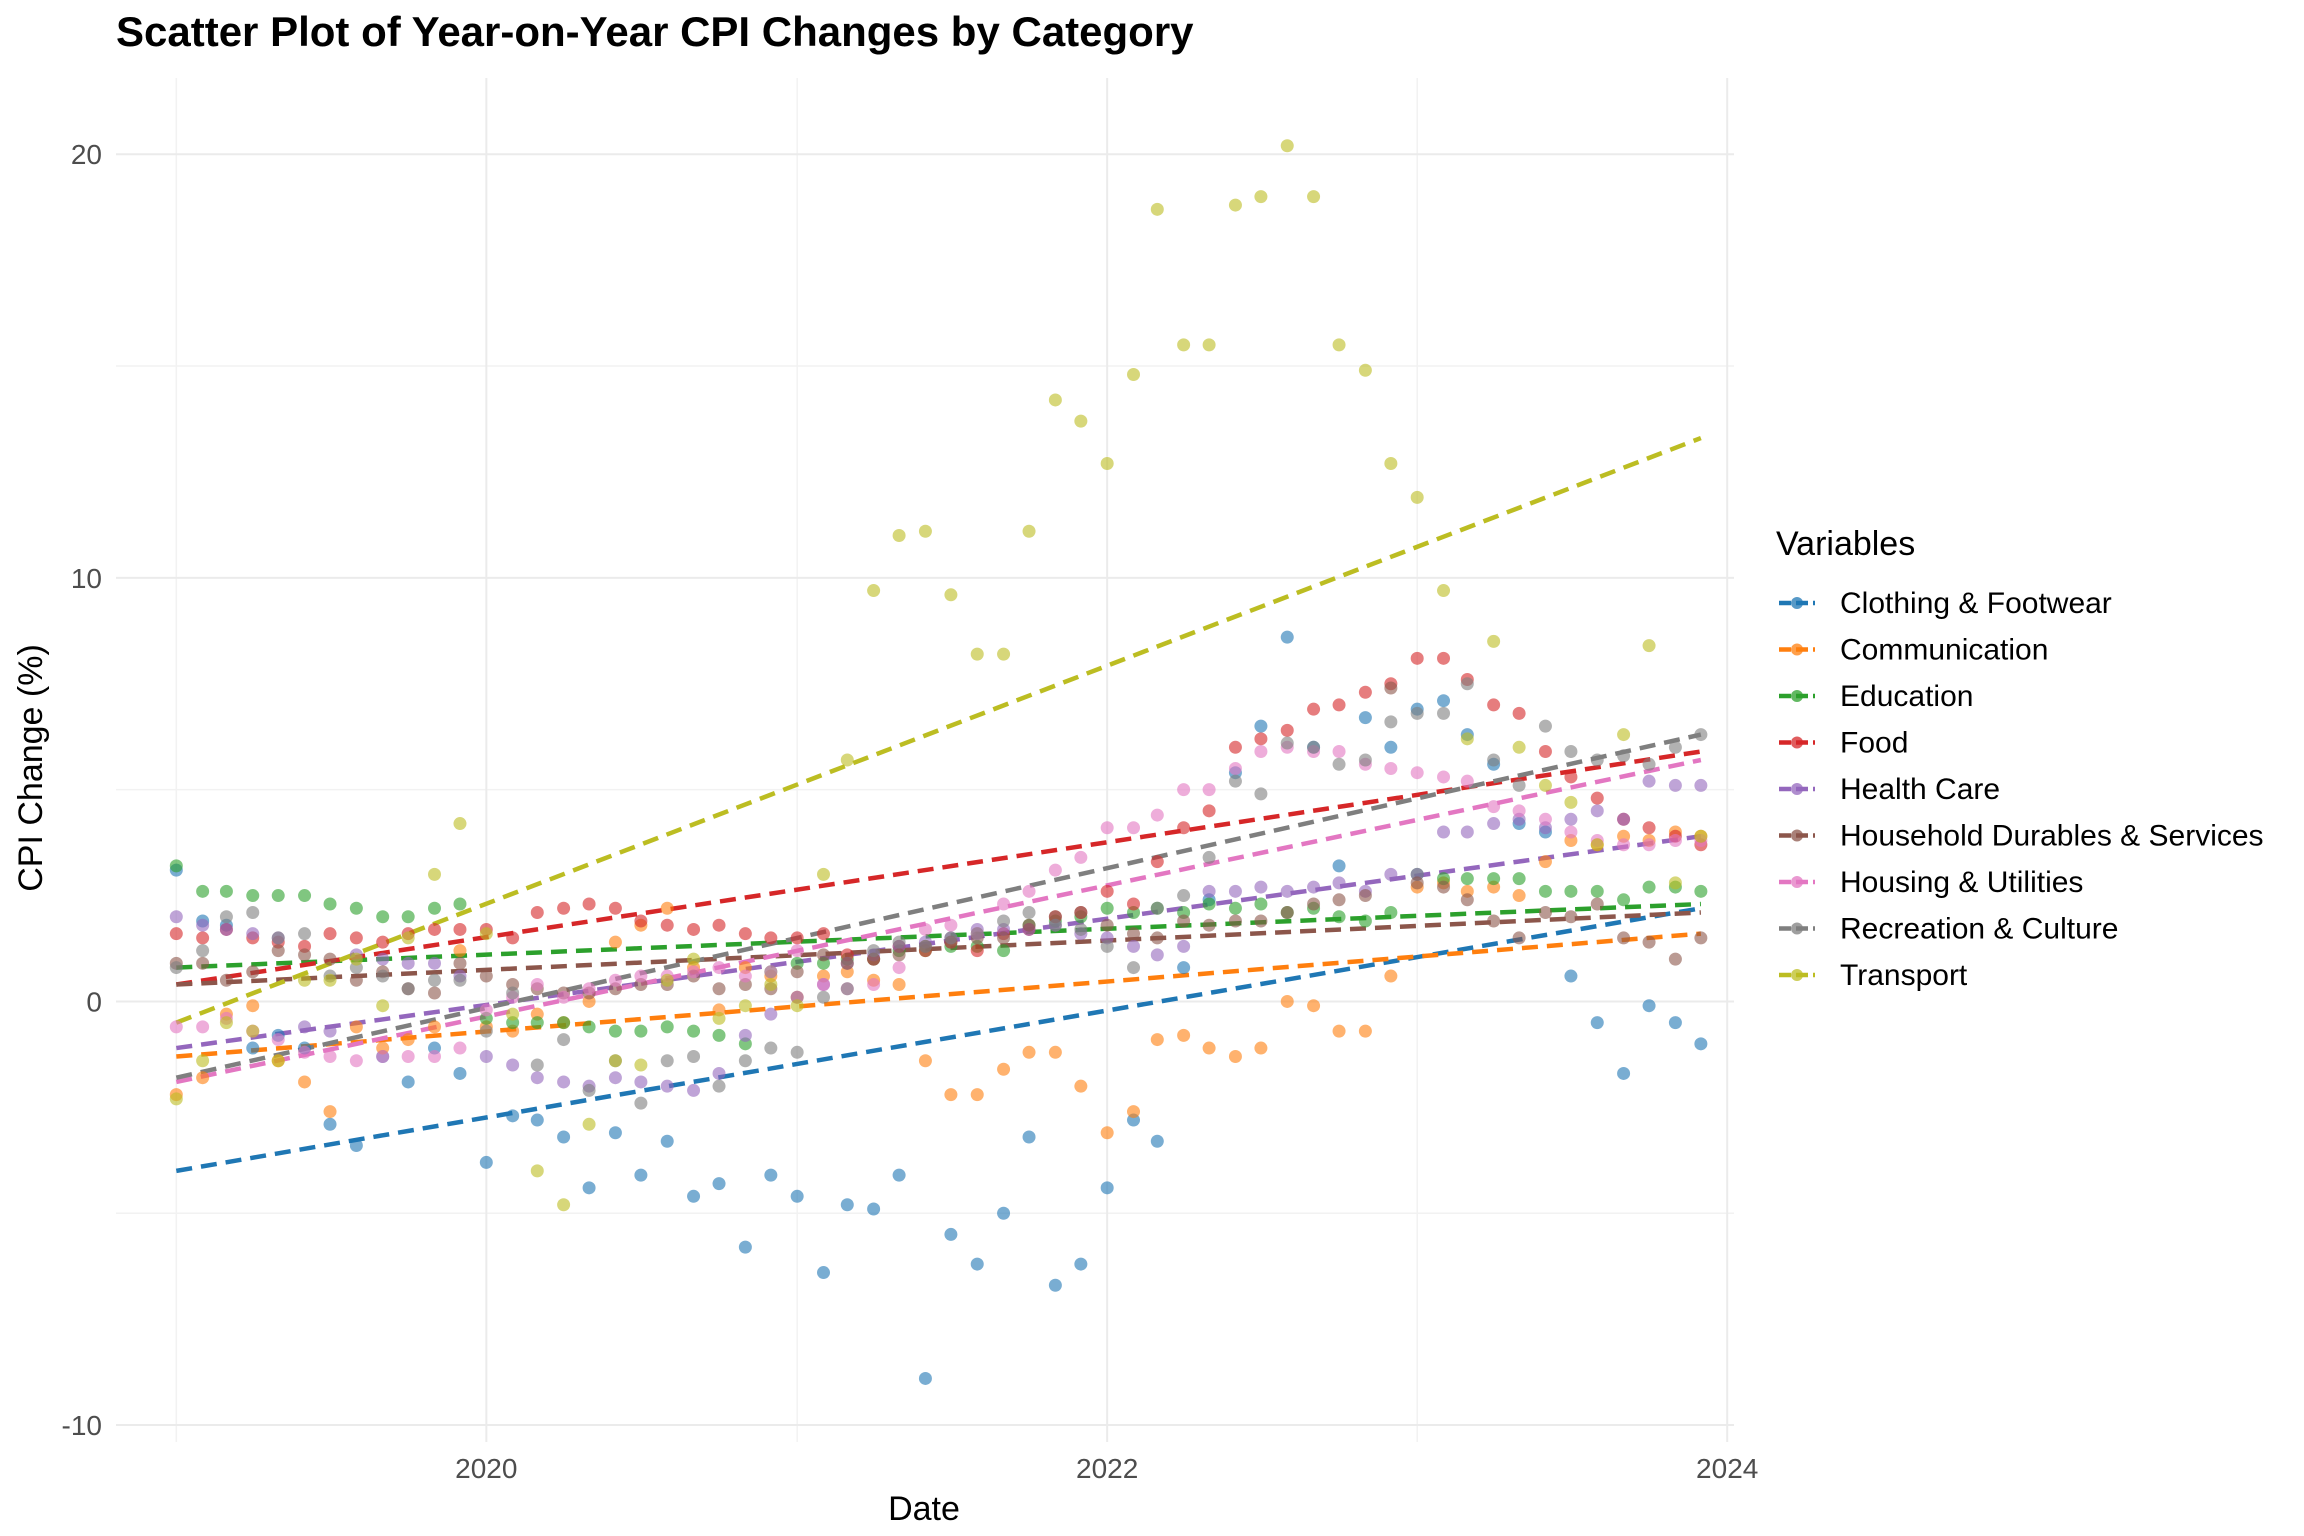  What do you see at coordinates (938, 935) in the screenshot?
I see `trend-line-education` at bounding box center [938, 935].